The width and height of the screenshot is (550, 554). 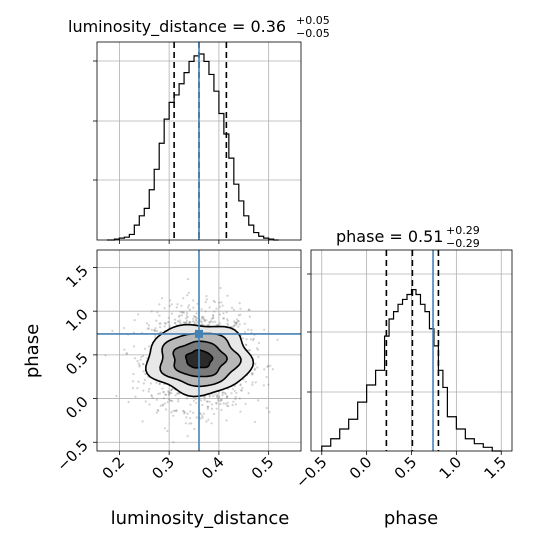 I want to click on ytick-label-2: 0.5, so click(x=77, y=364).